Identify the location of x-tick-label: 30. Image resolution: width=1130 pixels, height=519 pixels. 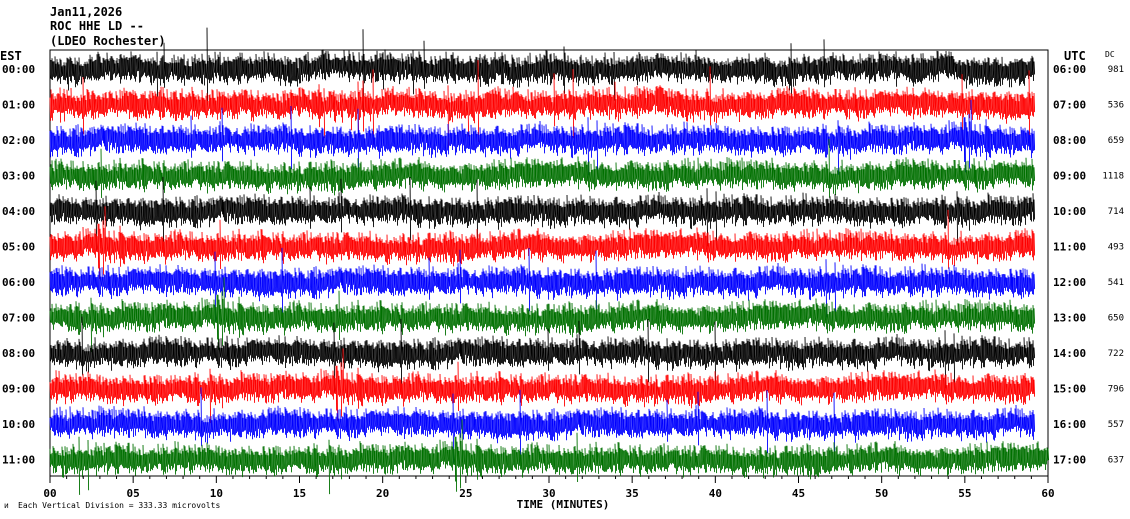
(548, 493).